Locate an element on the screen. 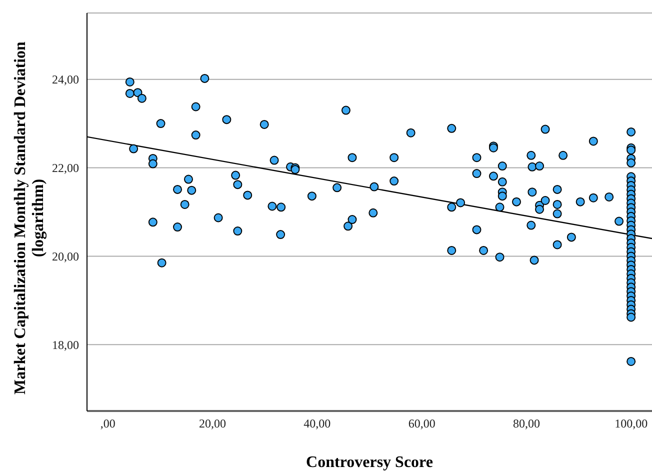 This screenshot has height=476, width=652. x-tick-label: 100,00 is located at coordinates (631, 423).